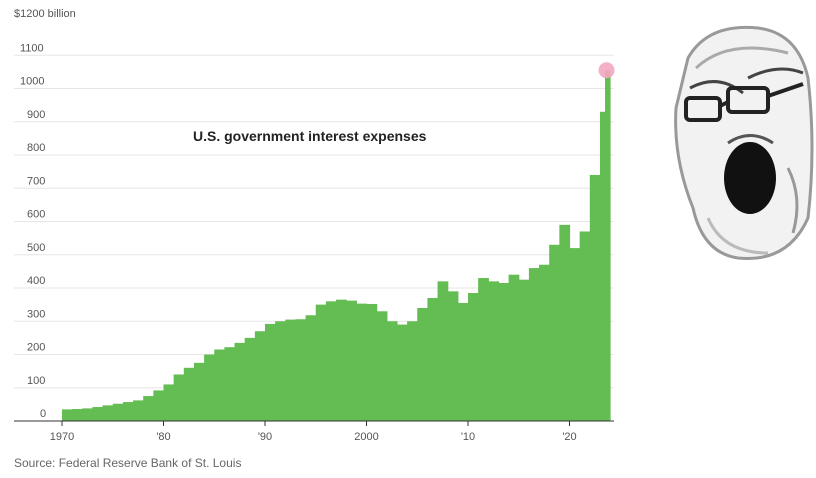  What do you see at coordinates (468, 437) in the screenshot?
I see `x-tick-label: '10` at bounding box center [468, 437].